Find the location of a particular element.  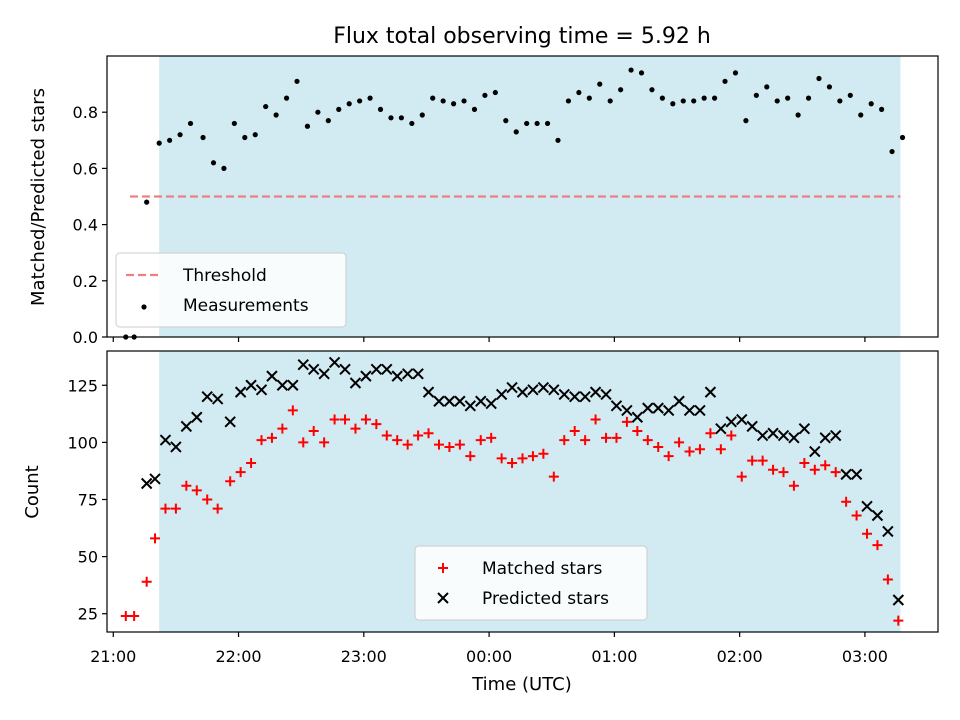

legend-label: Measurements is located at coordinates (246, 306).